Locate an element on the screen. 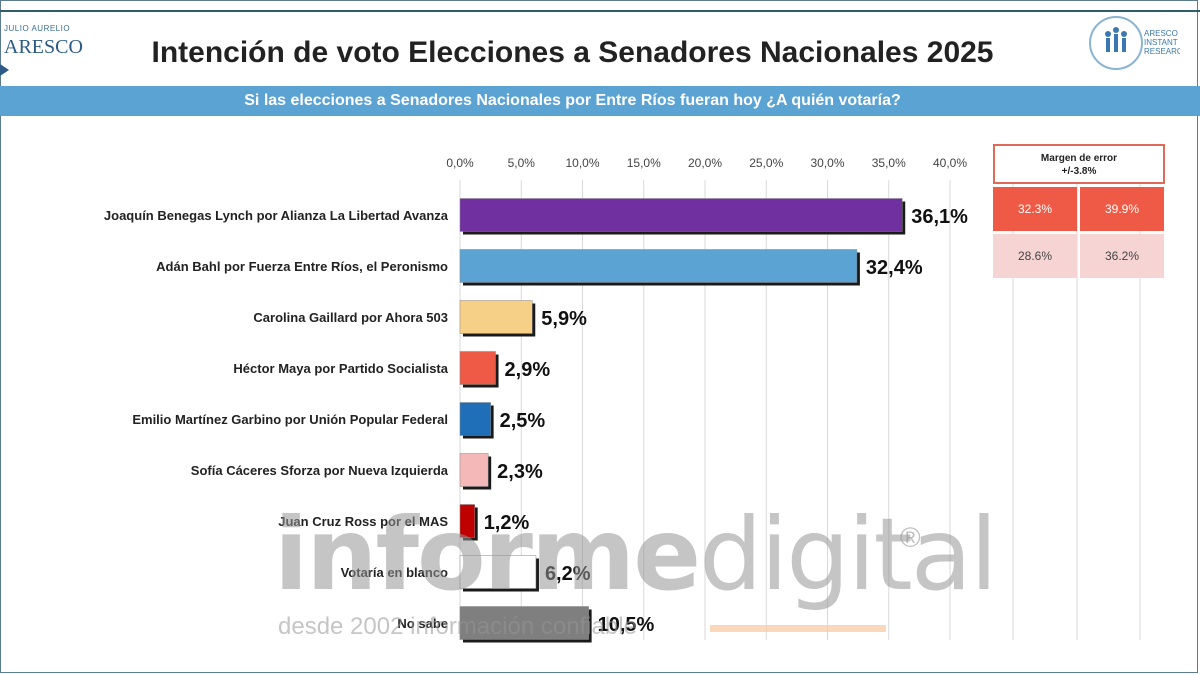 The image size is (1200, 675). value-label: 10,5% is located at coordinates (626, 625).